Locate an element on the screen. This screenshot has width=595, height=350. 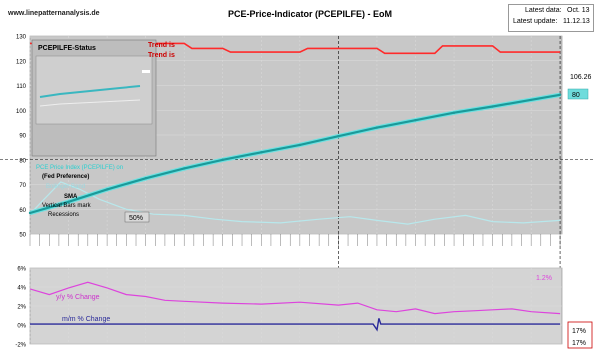
upper-ytick-label: 80 is located at coordinates (22, 161).